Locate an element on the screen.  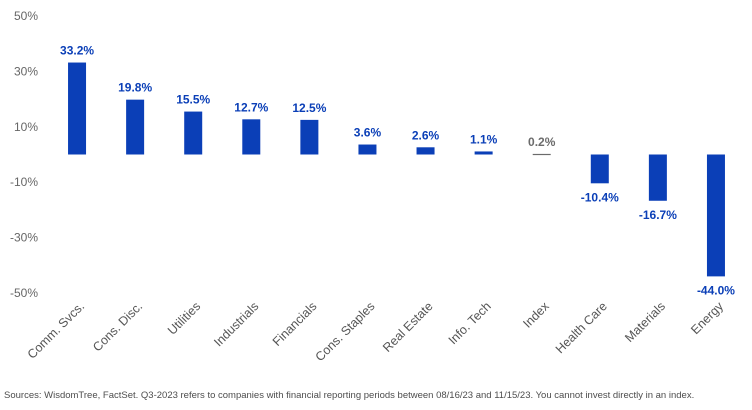
data-label: 1.1% is located at coordinates (484, 139).